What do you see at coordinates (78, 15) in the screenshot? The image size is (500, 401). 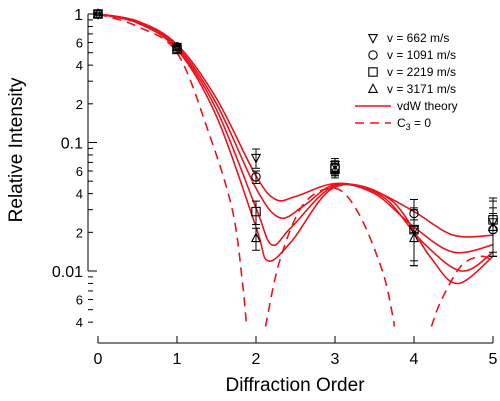 I see `y-tick-label: 1` at bounding box center [78, 15].